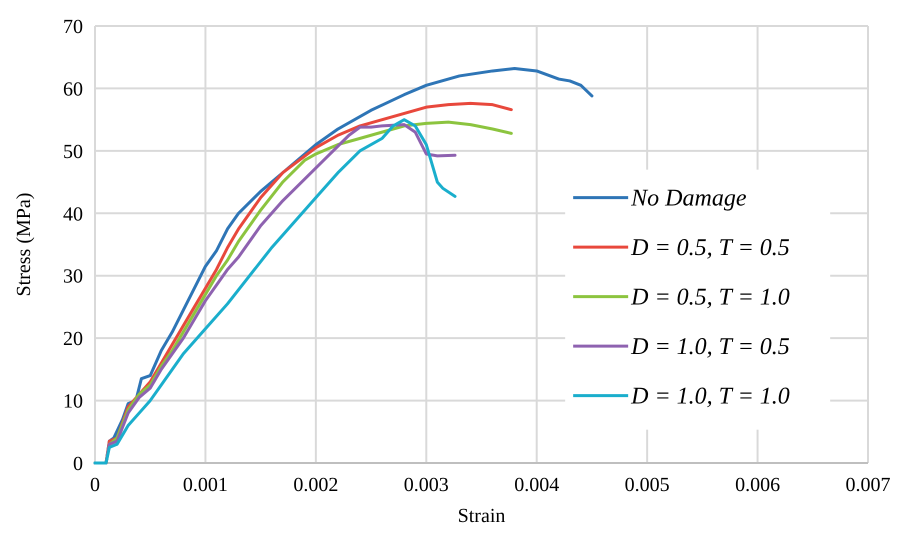 The image size is (907, 534). Describe the element at coordinates (710, 397) in the screenshot. I see `legend-label: D = 1.0, T = 1.0` at that location.